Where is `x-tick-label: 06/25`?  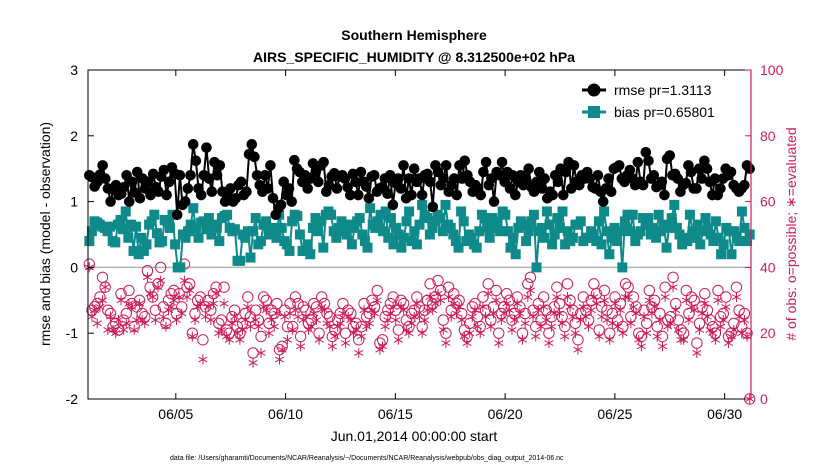
x-tick-label: 06/25 is located at coordinates (614, 414).